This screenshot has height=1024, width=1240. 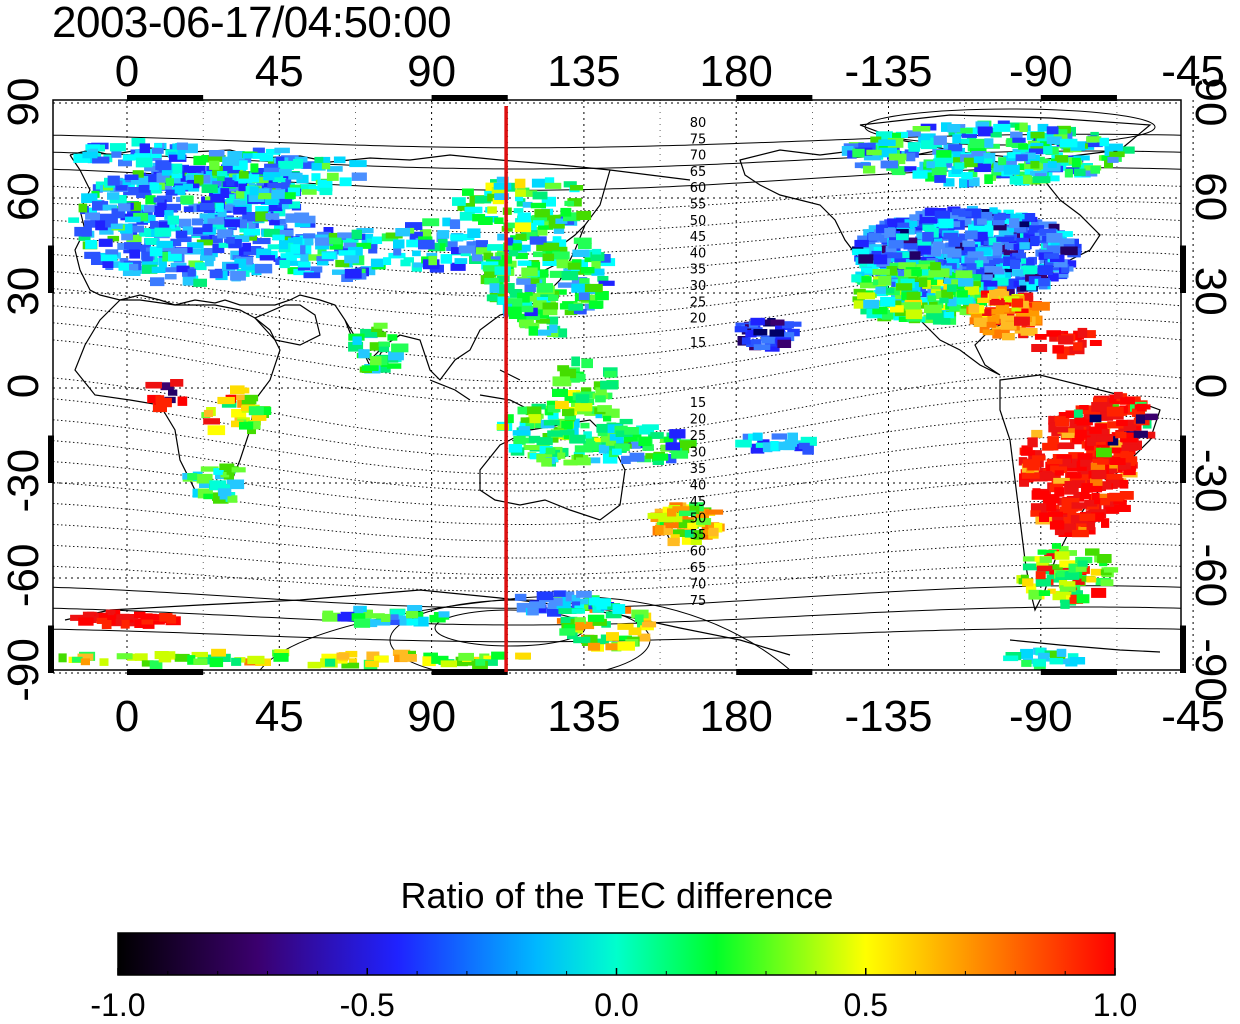 I want to click on contour-line, so click(x=617, y=616).